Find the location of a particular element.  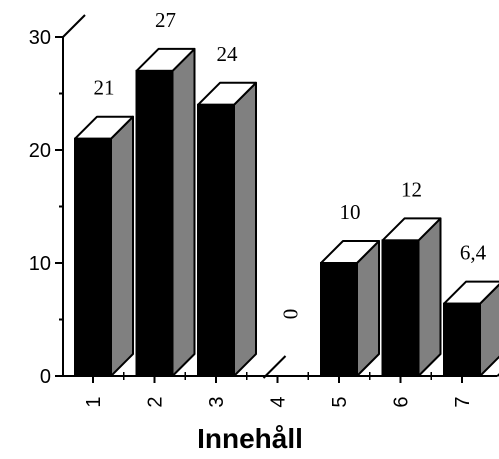

data-label: 27 is located at coordinates (165, 20).